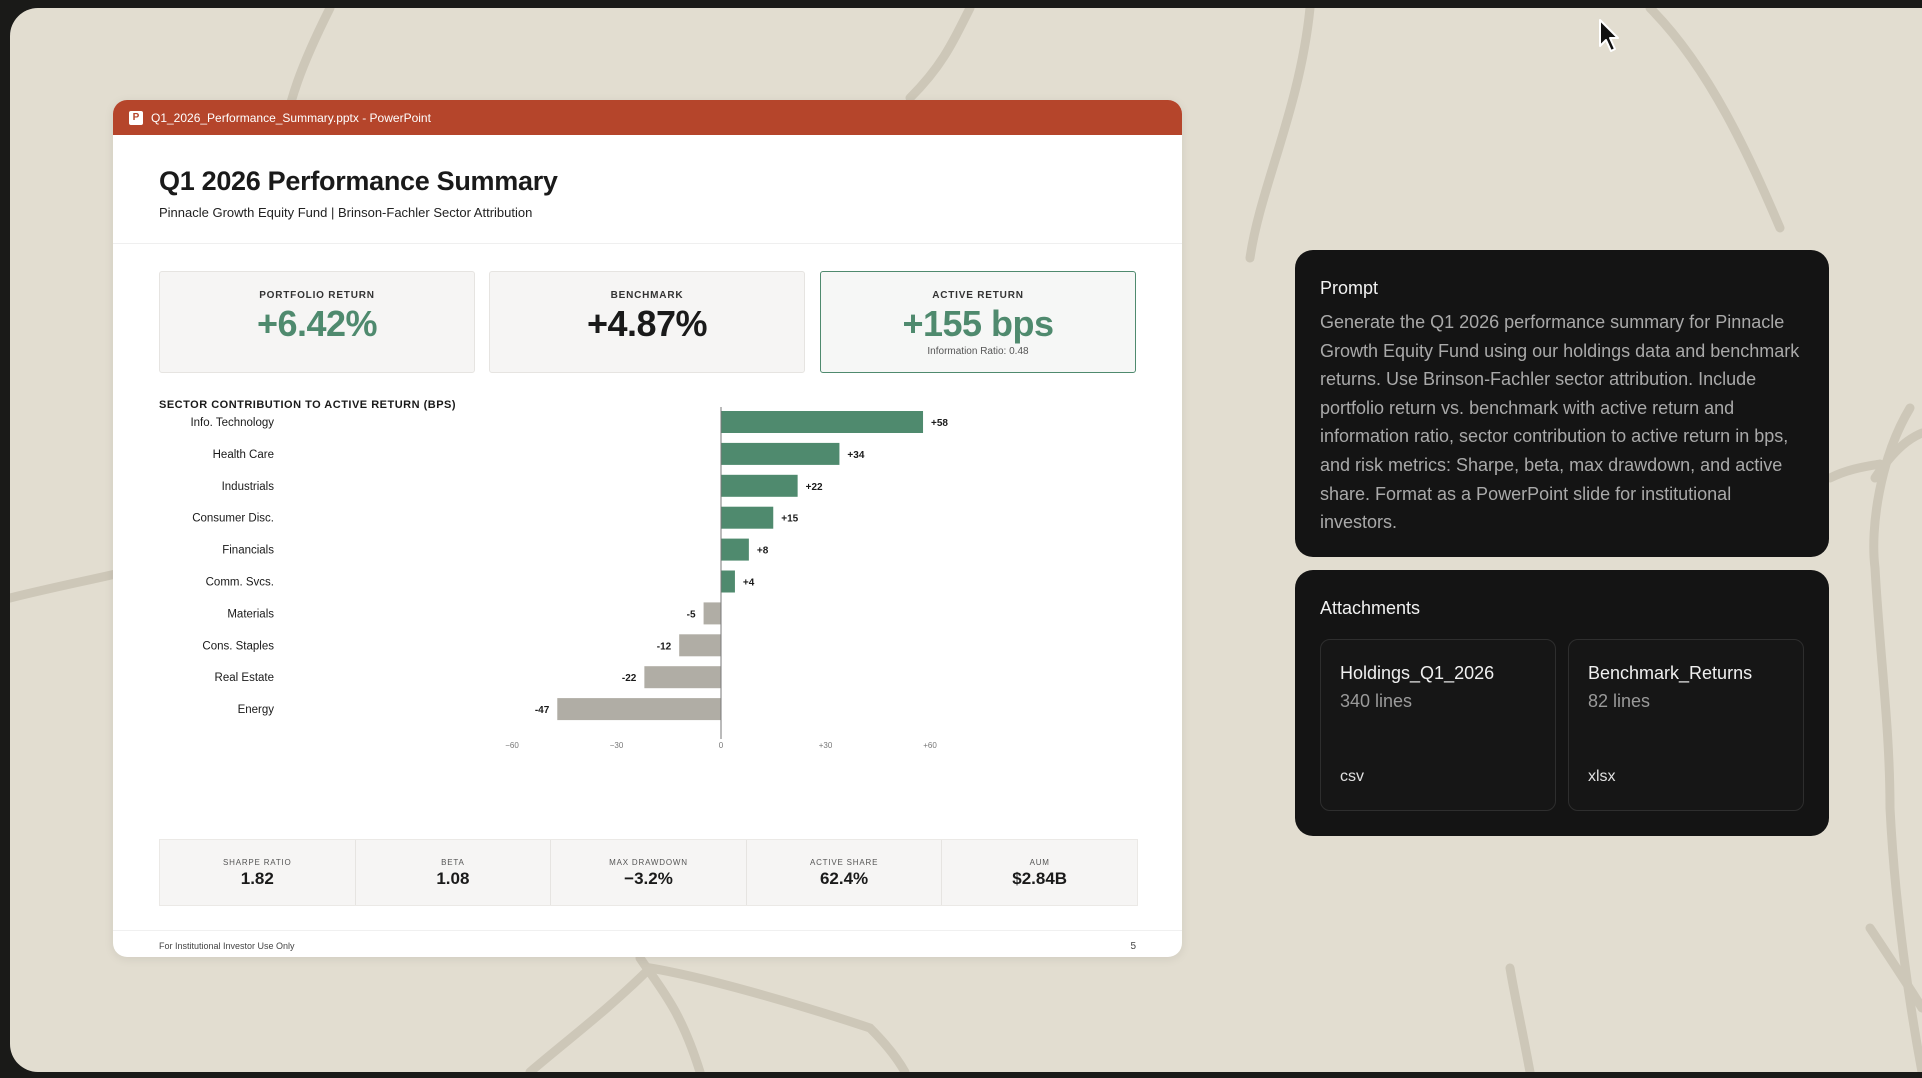 This screenshot has height=1078, width=1922. What do you see at coordinates (238, 646) in the screenshot?
I see `bar-category-label: Cons. Staples` at bounding box center [238, 646].